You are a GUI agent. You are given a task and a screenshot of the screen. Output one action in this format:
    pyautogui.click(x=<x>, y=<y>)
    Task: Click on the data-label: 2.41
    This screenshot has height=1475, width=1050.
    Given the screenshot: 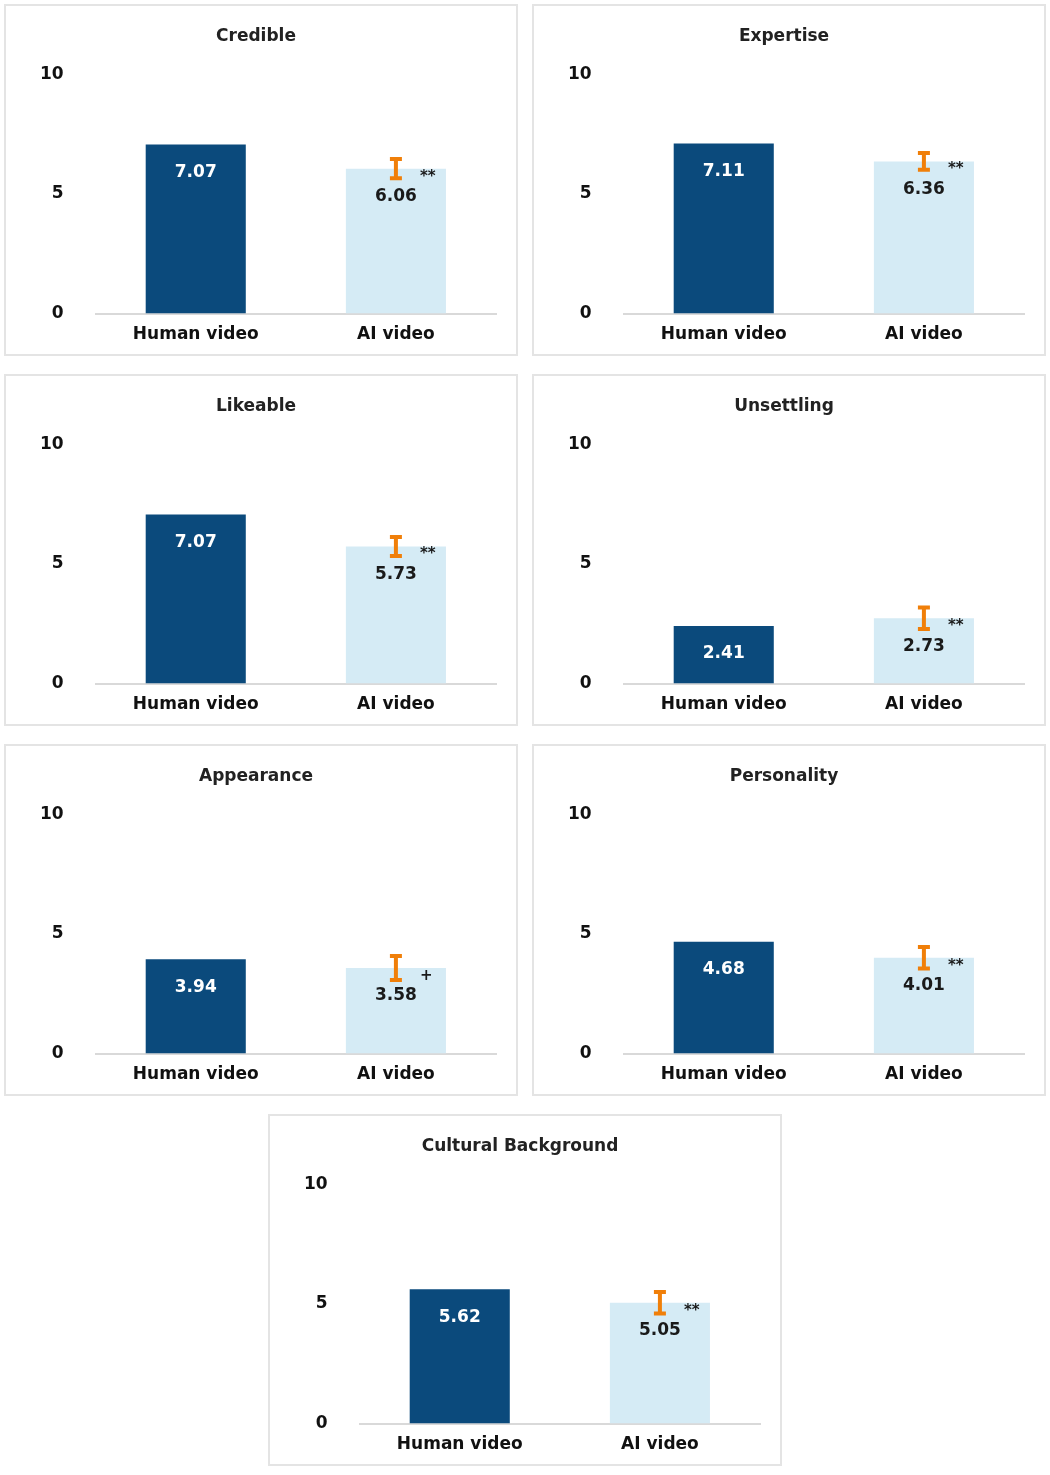 What is the action you would take?
    pyautogui.click(x=723, y=652)
    